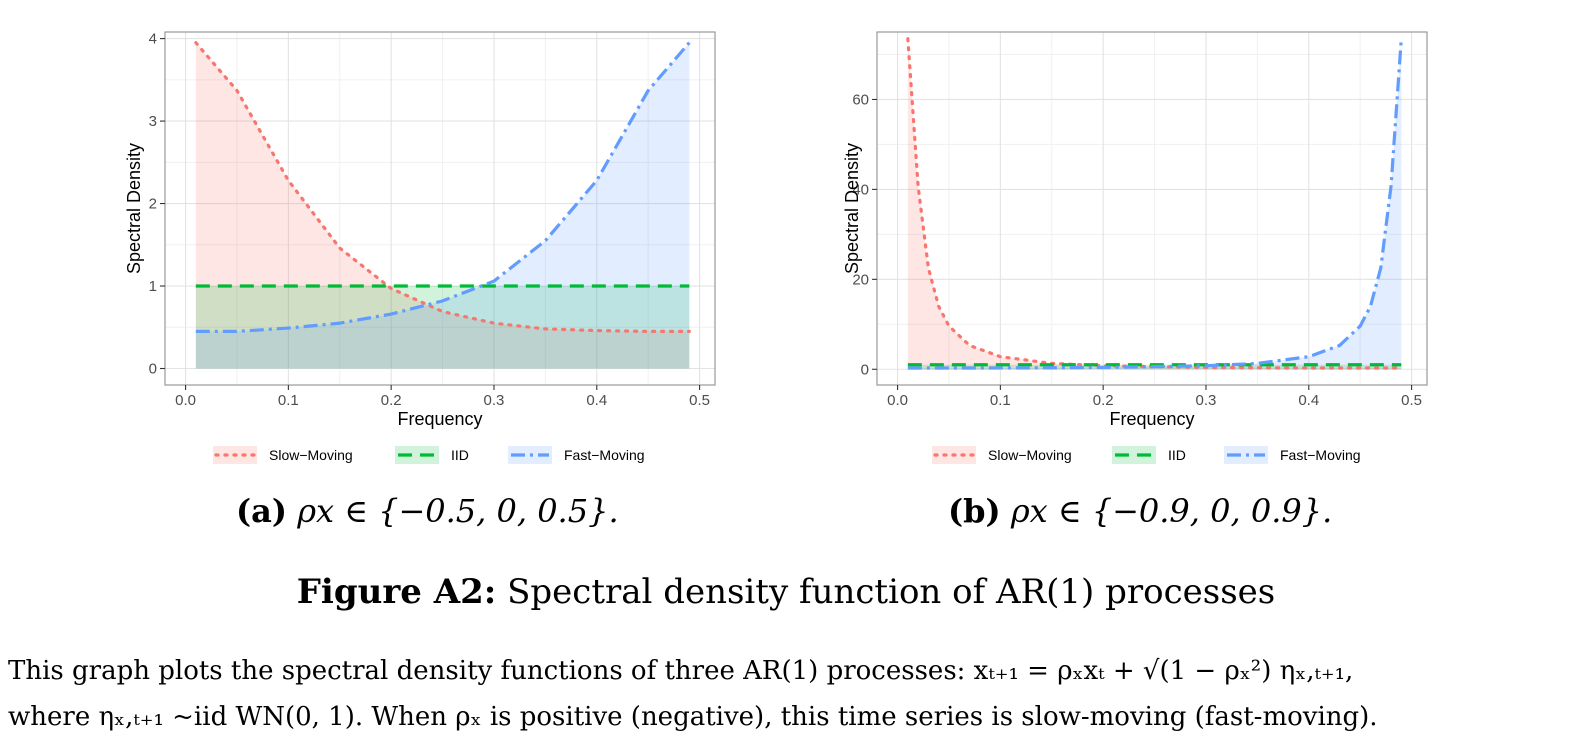  What do you see at coordinates (974, 511) in the screenshot?
I see `caption-b-letter: (b)` at bounding box center [974, 511].